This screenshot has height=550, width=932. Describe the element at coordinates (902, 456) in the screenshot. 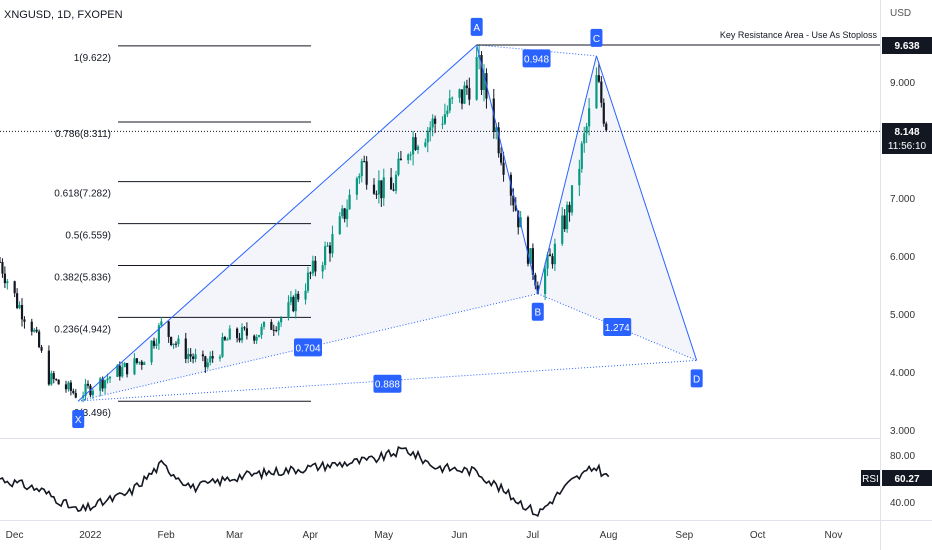

I see `rsi-tick: 80.00` at that location.